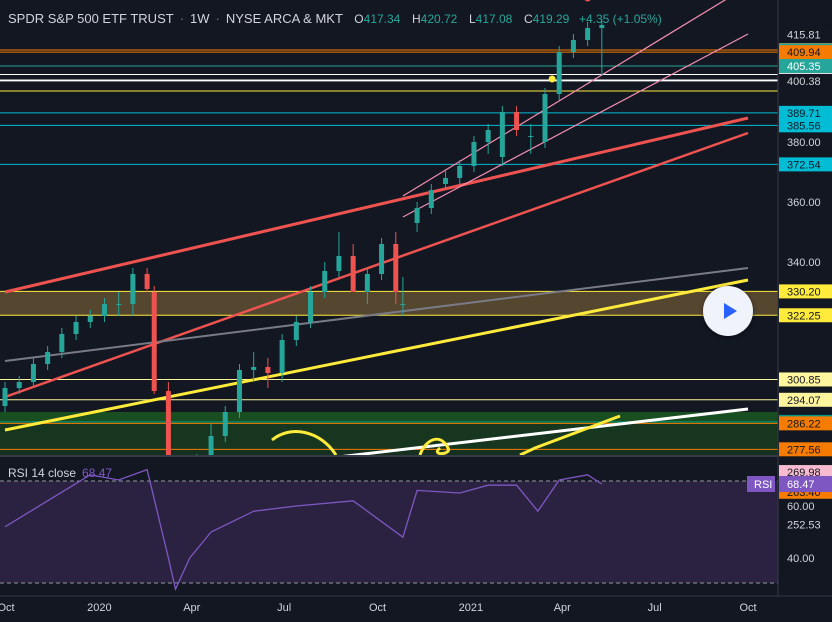 This screenshot has height=622, width=832. Describe the element at coordinates (528, 19) in the screenshot. I see `close-label: C` at that location.